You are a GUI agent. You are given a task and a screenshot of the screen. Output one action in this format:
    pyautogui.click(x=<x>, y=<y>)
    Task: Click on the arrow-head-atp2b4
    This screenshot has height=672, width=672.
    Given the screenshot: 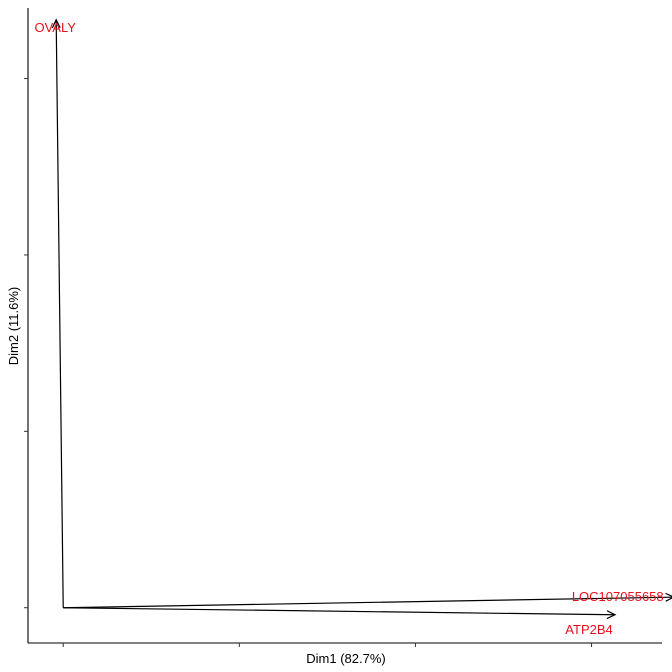 What is the action you would take?
    pyautogui.click(x=611, y=615)
    